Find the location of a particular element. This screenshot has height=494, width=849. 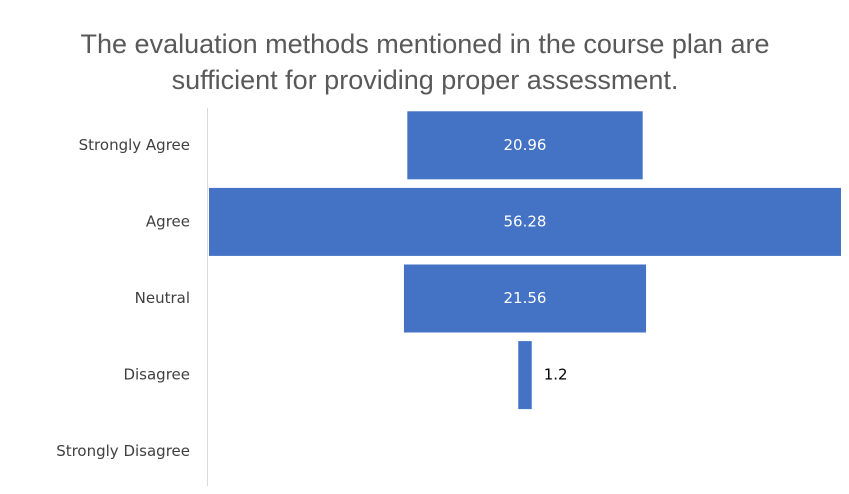

category-label: Disagree is located at coordinates (156, 375).